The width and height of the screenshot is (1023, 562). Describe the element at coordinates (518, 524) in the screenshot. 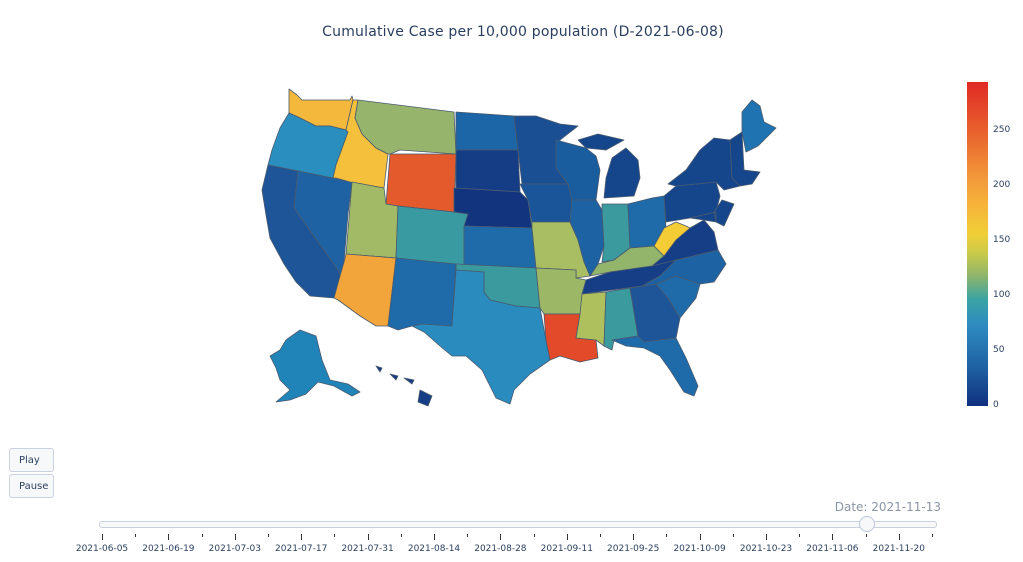

I see `date-slider-track` at that location.